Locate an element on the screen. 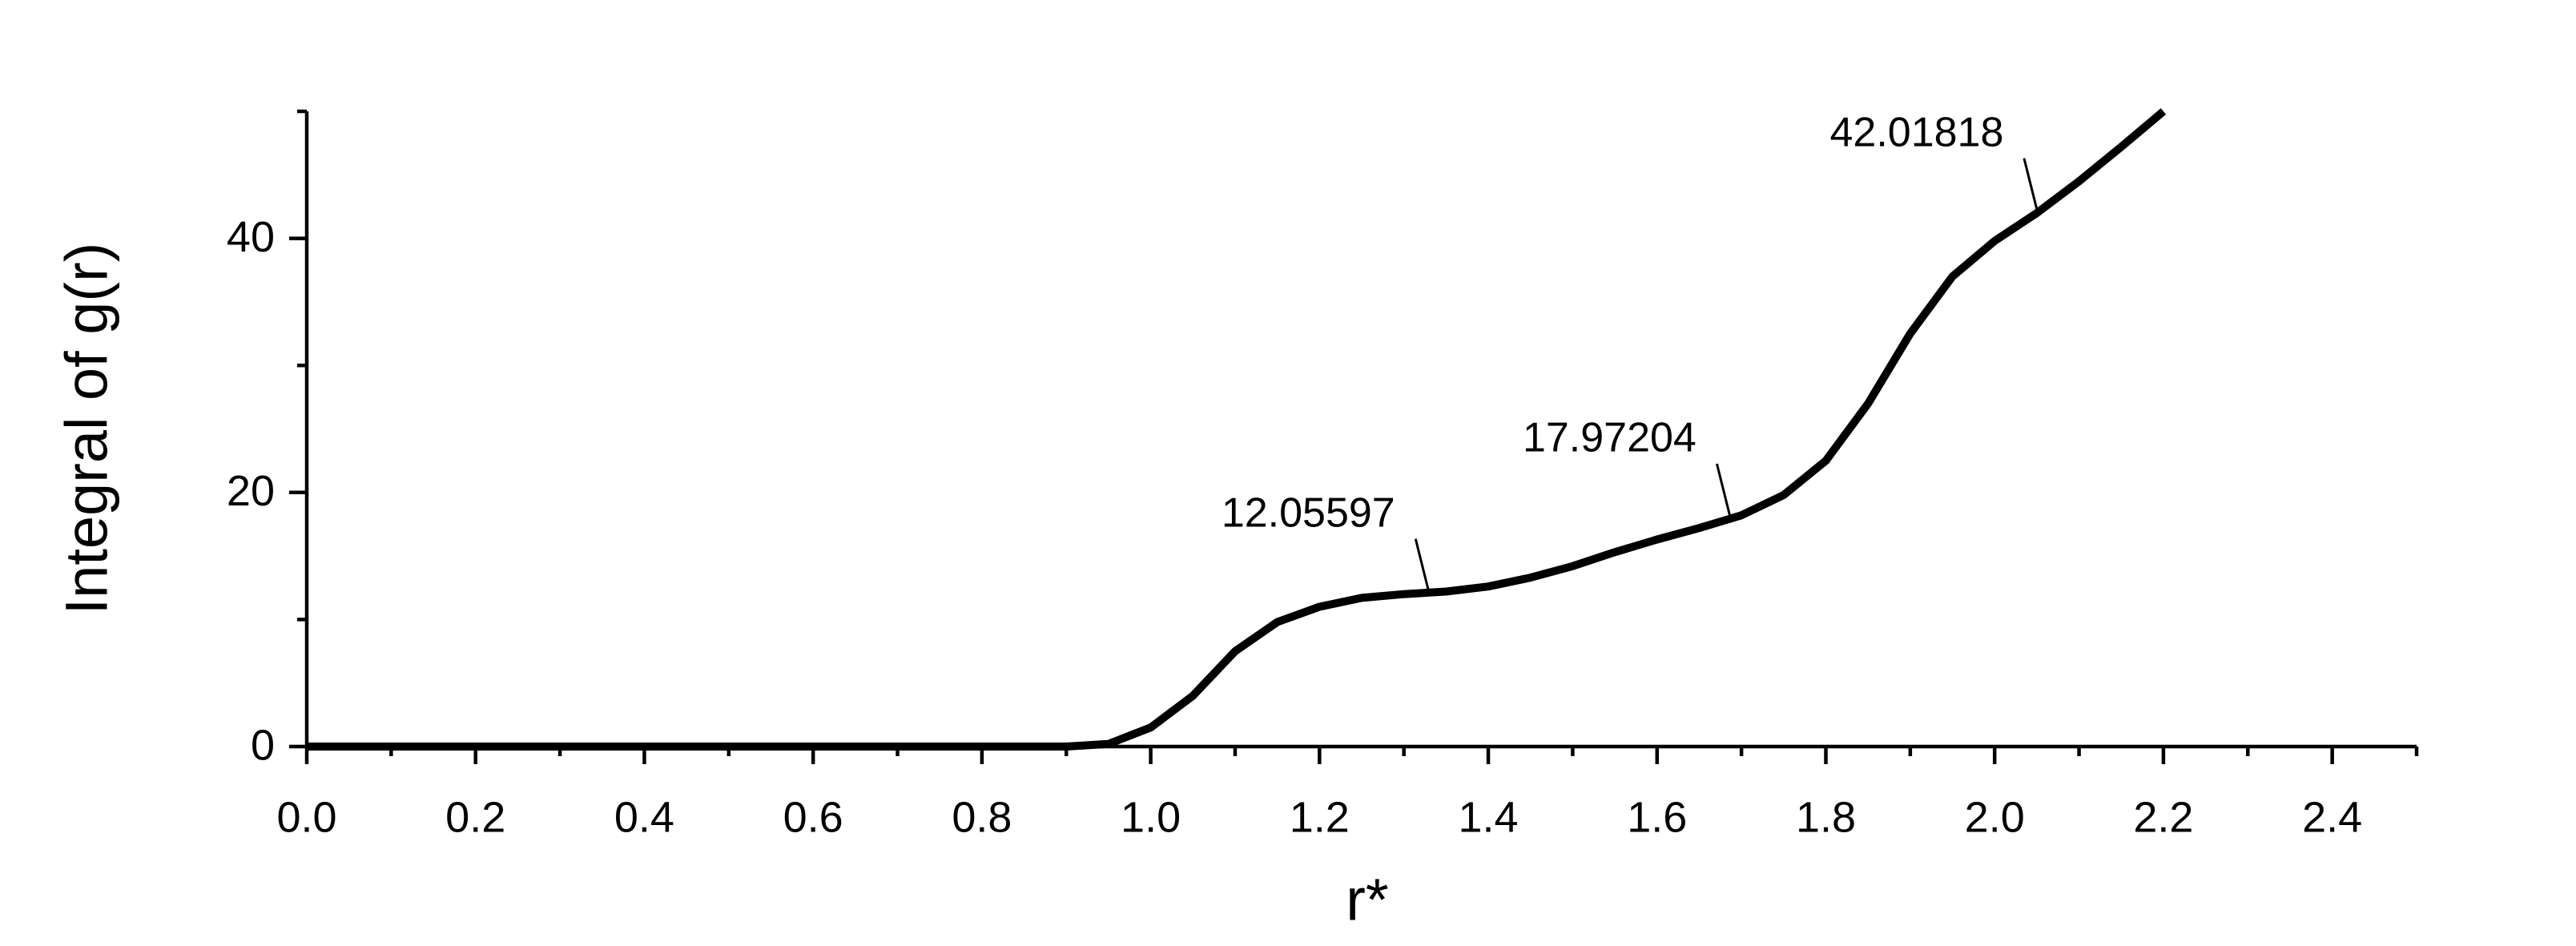 The width and height of the screenshot is (2576, 946). x-tick-label: 0.0 is located at coordinates (306, 817).